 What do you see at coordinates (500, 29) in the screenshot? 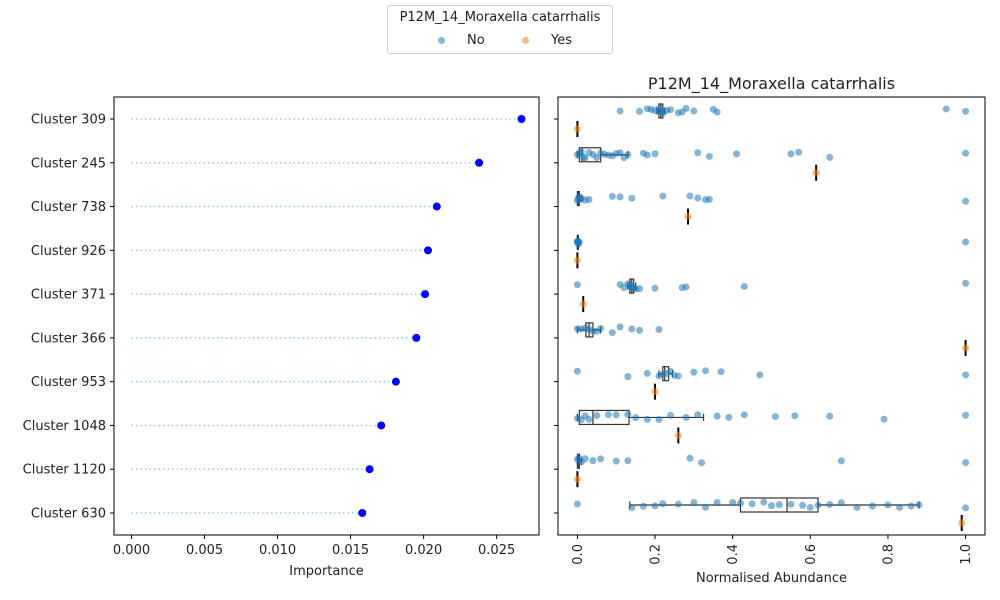
I see `legend: P12M_14_Moraxella catarrhalis No Yes` at bounding box center [500, 29].